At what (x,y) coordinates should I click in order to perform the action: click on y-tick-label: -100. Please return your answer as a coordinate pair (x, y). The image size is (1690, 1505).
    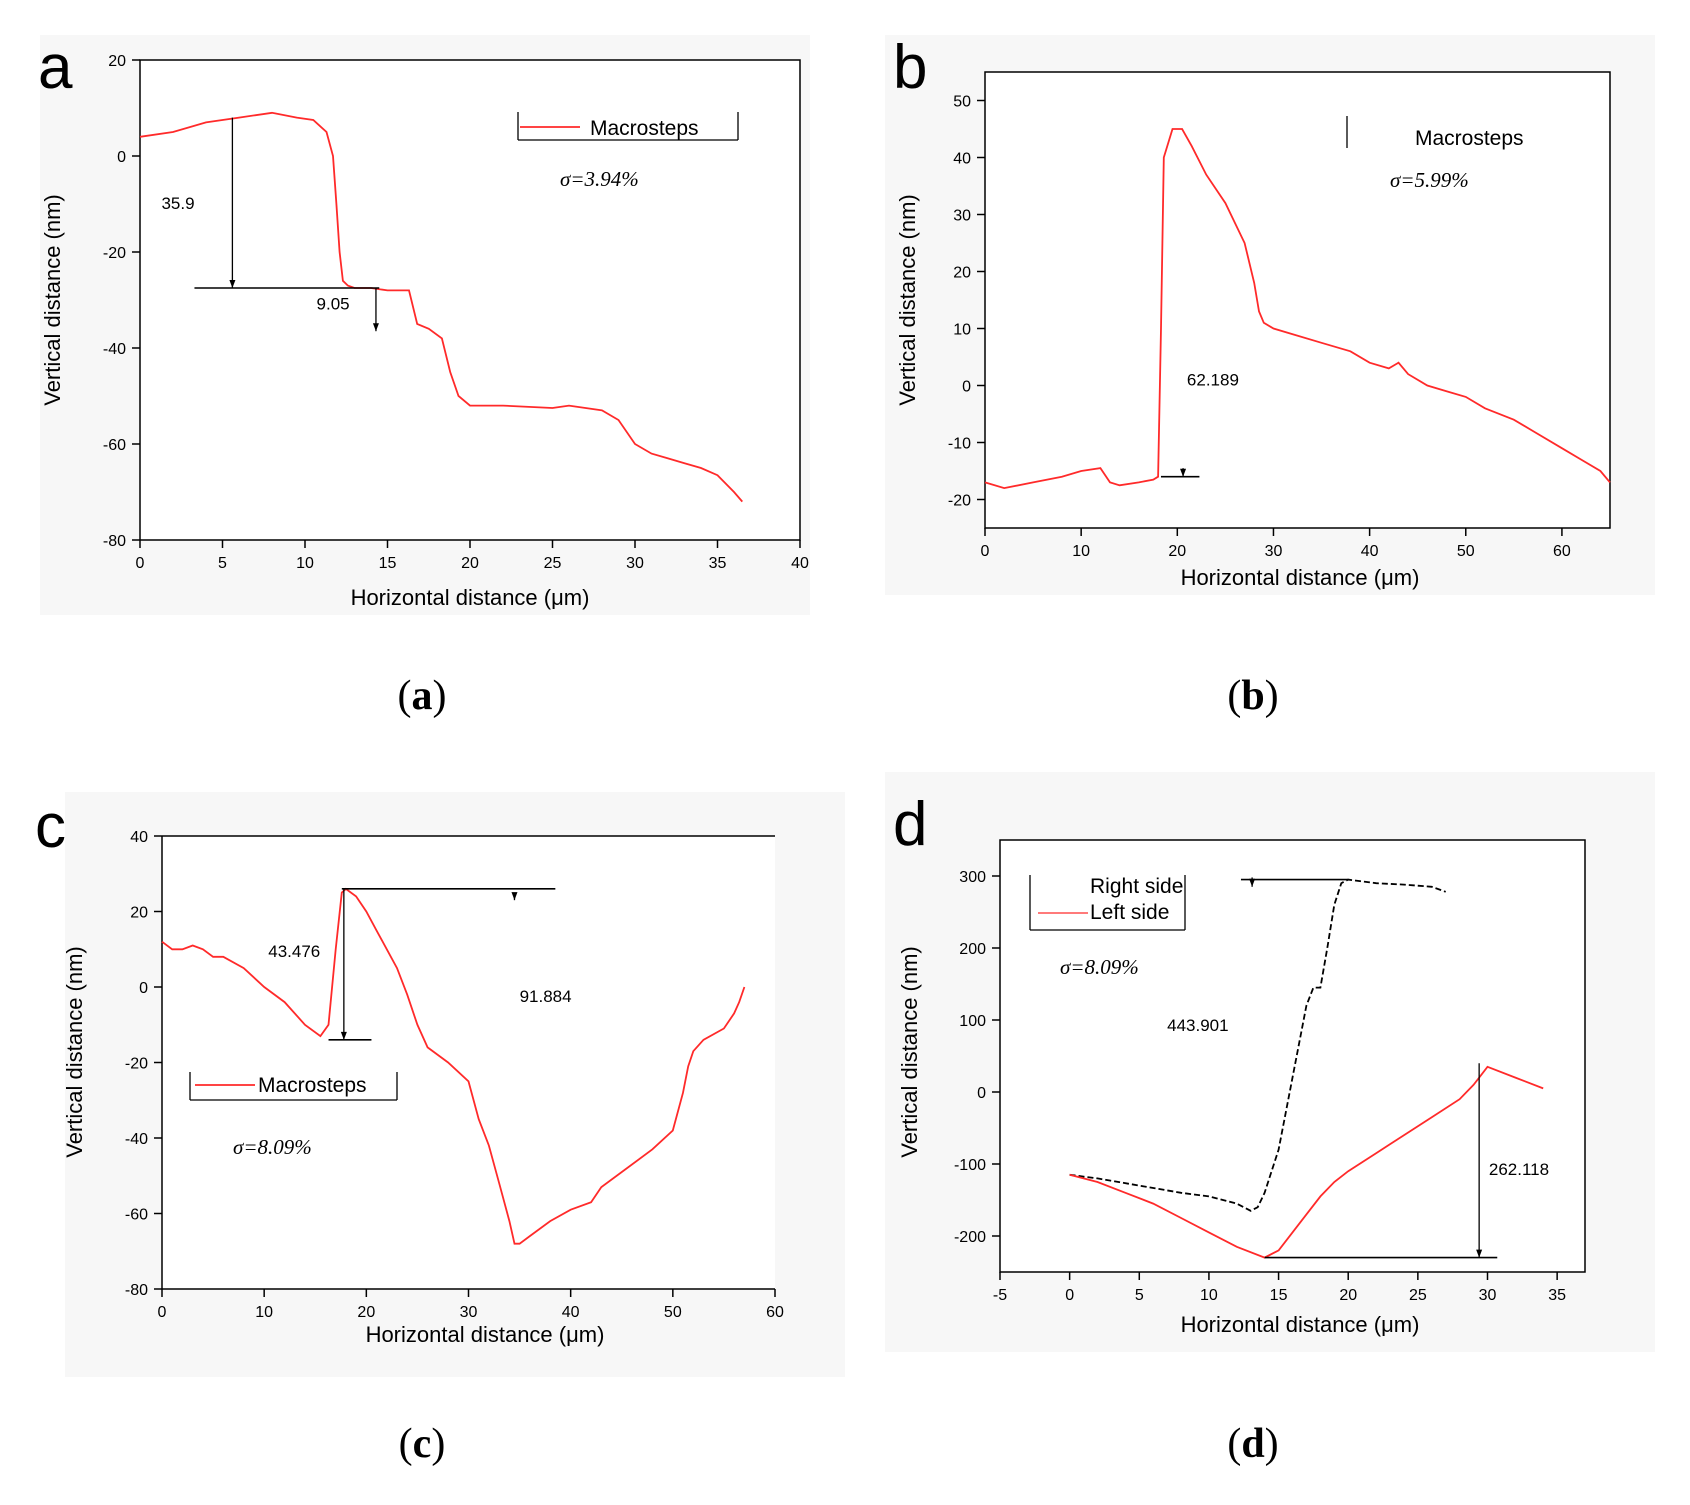
    Looking at the image, I should click on (970, 1165).